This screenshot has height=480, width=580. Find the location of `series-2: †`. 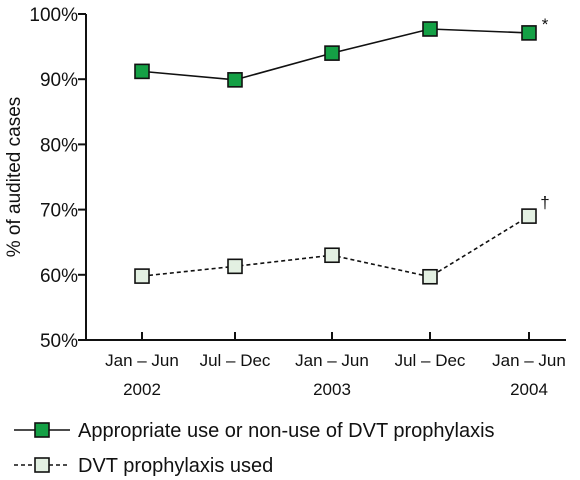

series-2: † is located at coordinates (342, 239).